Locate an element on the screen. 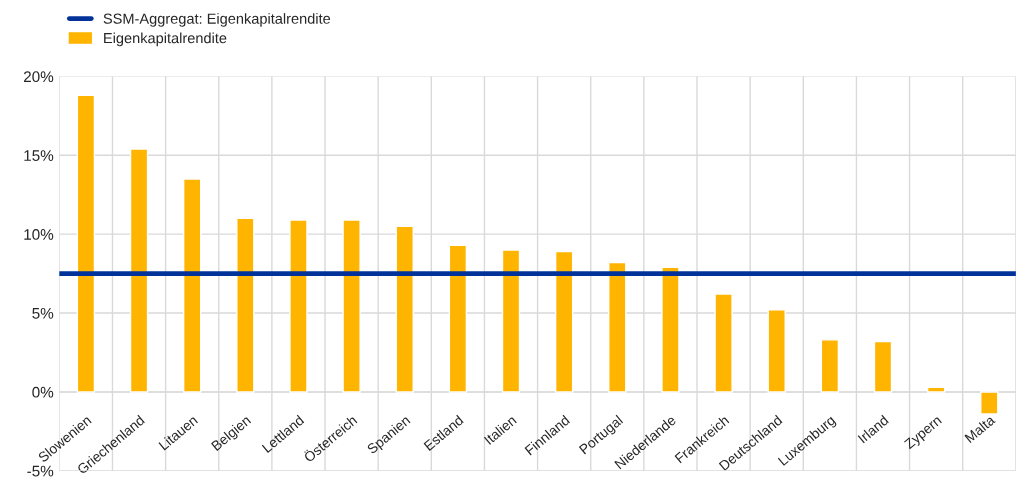 Image resolution: width=1023 pixels, height=493 pixels. legend-label: SSM-Aggregat: Eigenkapitalrendite is located at coordinates (217, 20).